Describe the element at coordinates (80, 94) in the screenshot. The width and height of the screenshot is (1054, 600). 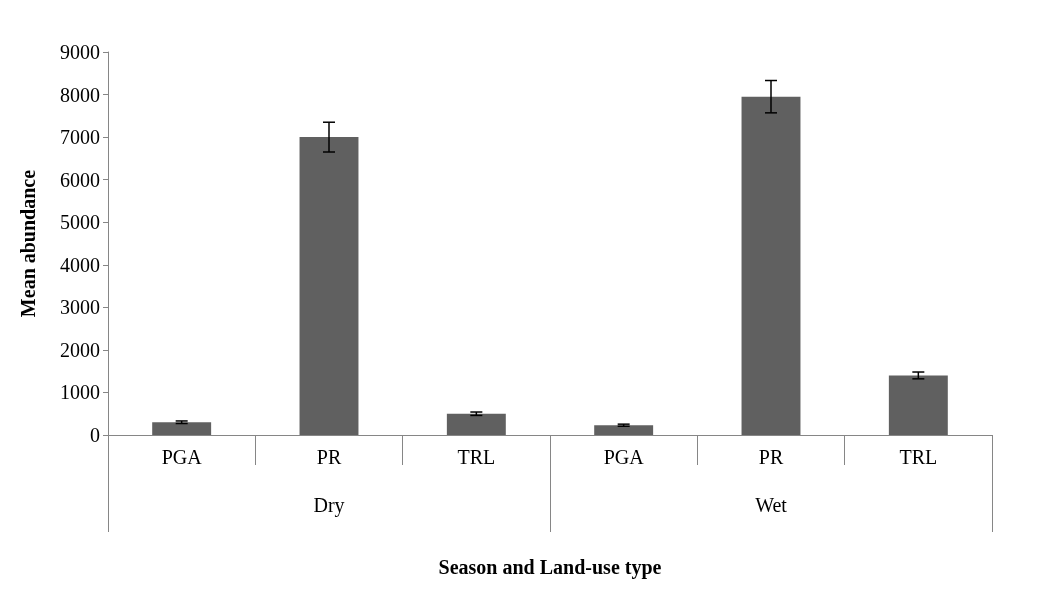
I see `y-tick-label: 8000` at that location.